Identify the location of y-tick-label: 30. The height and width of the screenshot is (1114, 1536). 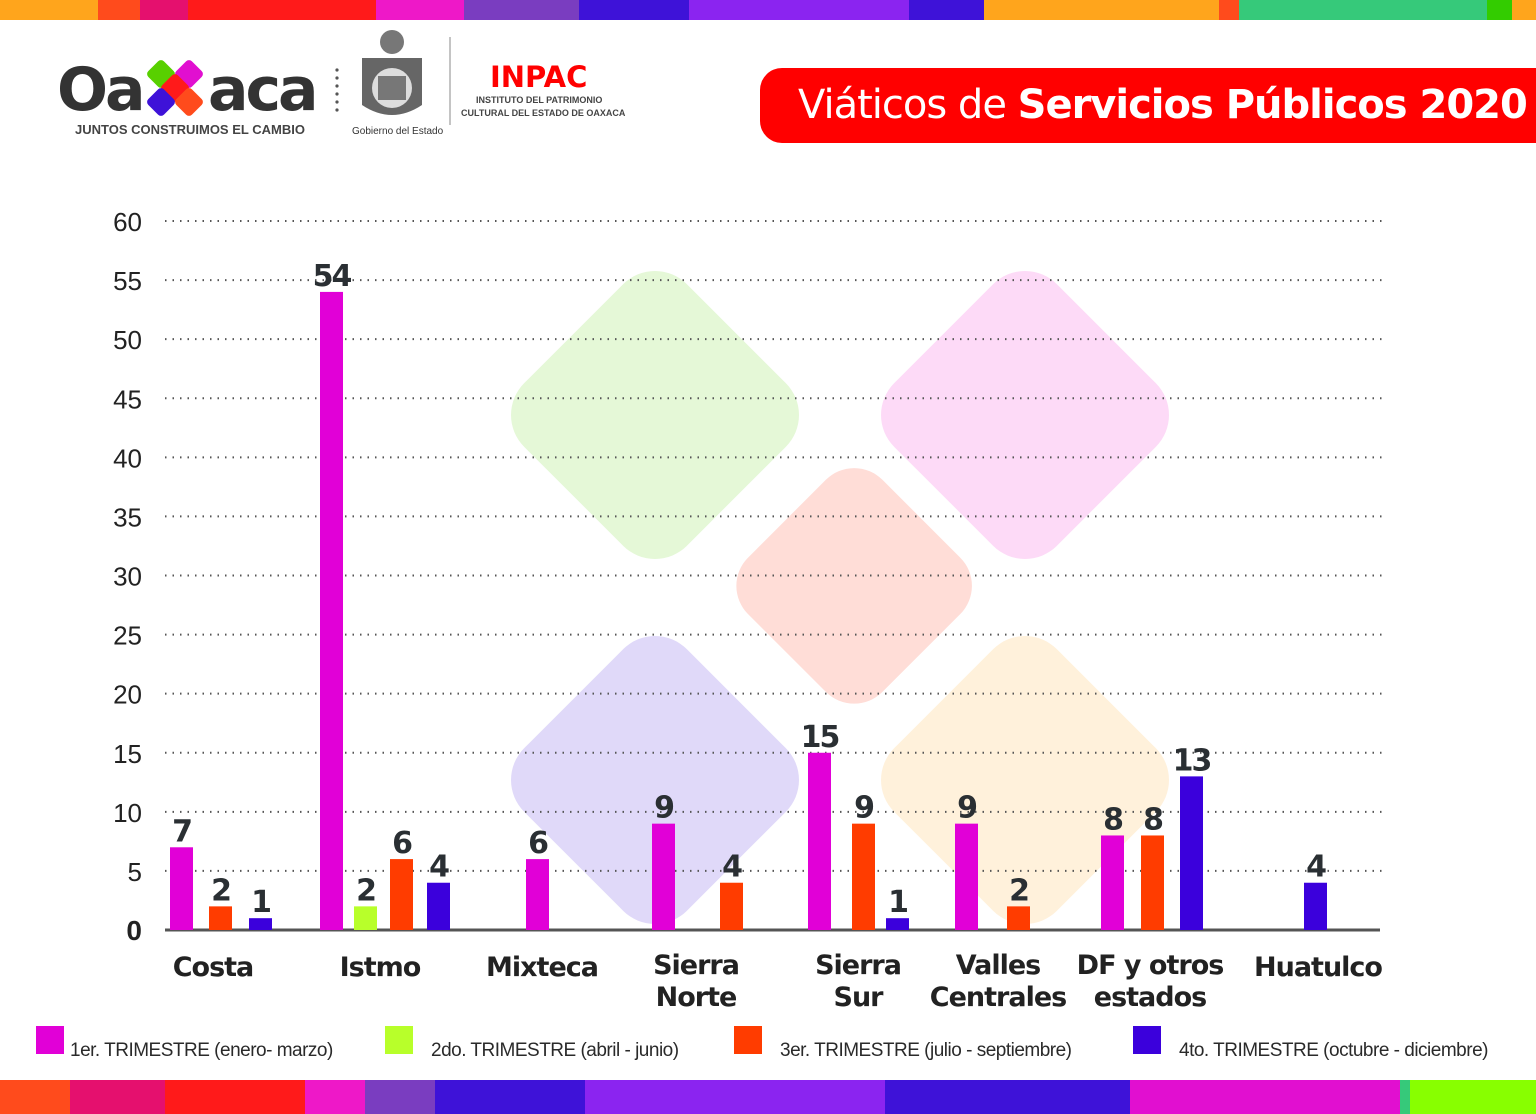
(127, 577).